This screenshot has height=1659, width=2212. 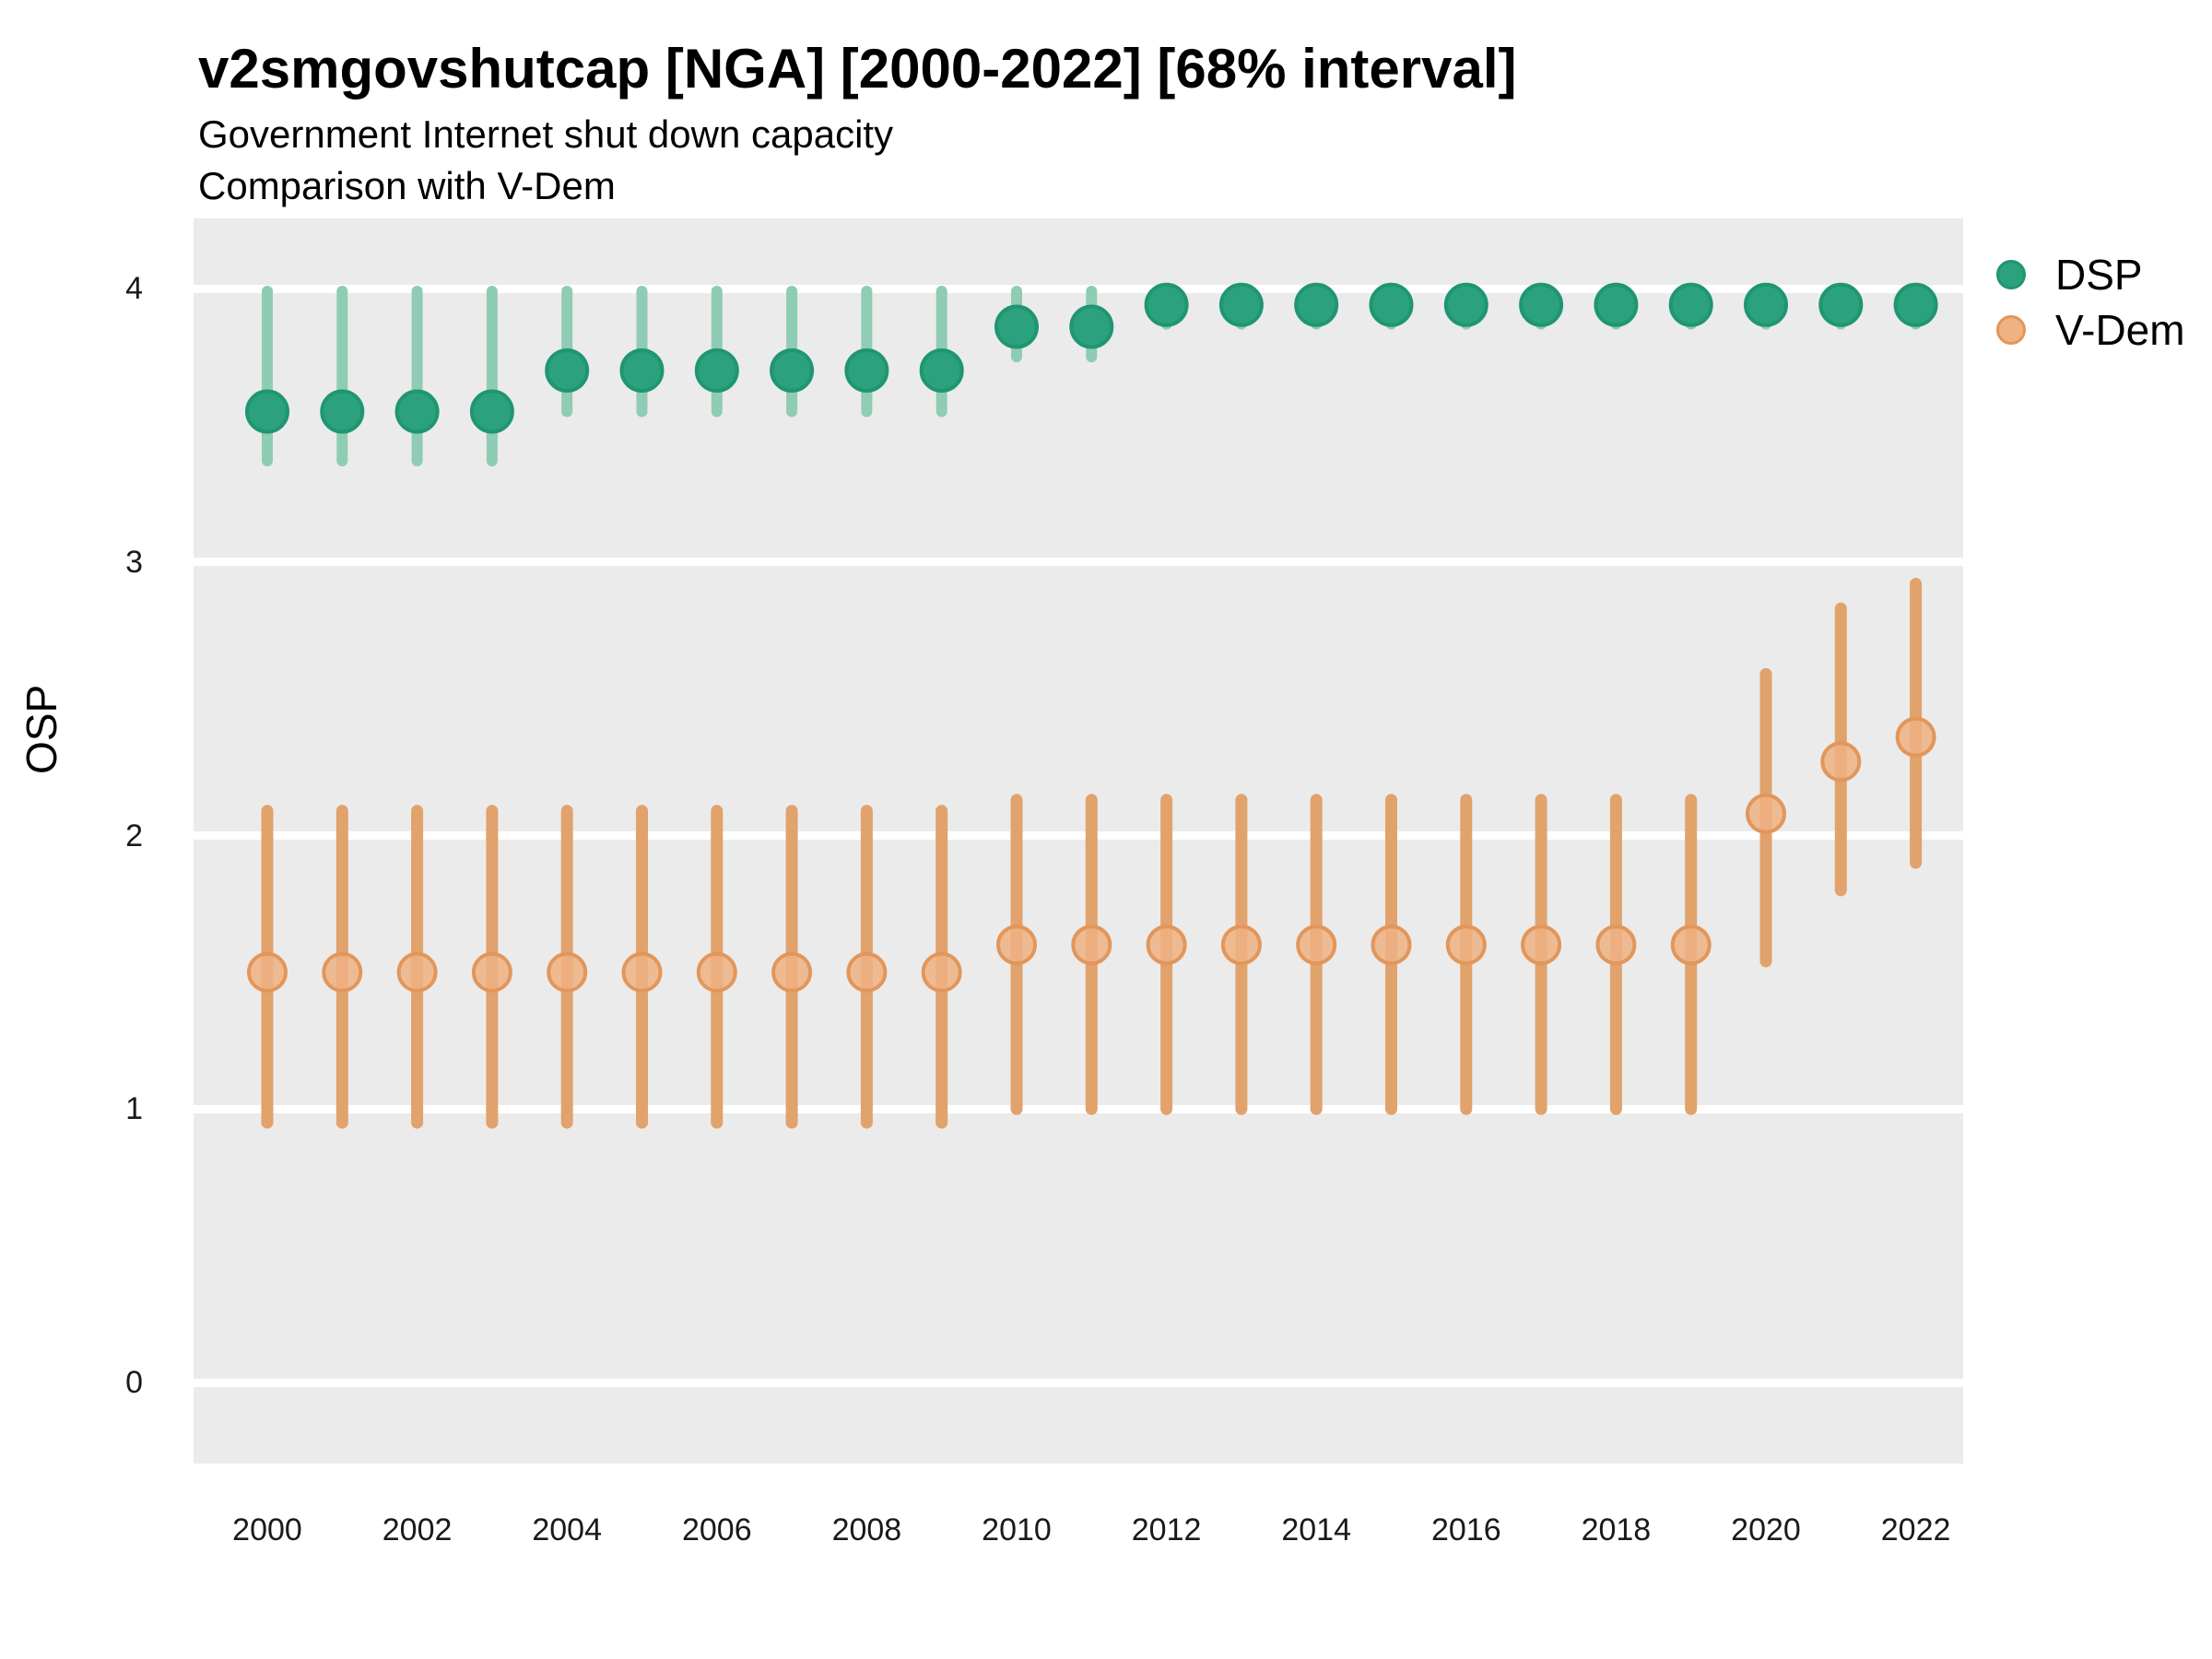 What do you see at coordinates (267, 1529) in the screenshot?
I see `x-tick-label-2000: 2000` at bounding box center [267, 1529].